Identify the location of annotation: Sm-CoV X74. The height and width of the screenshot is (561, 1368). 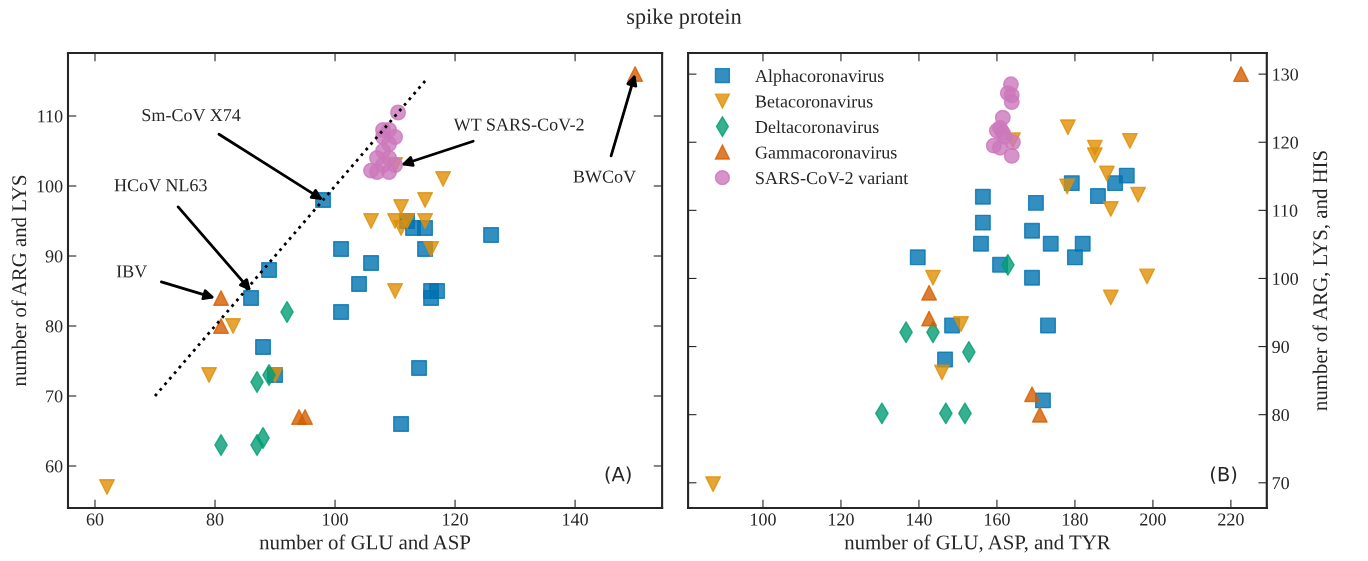
(191, 115).